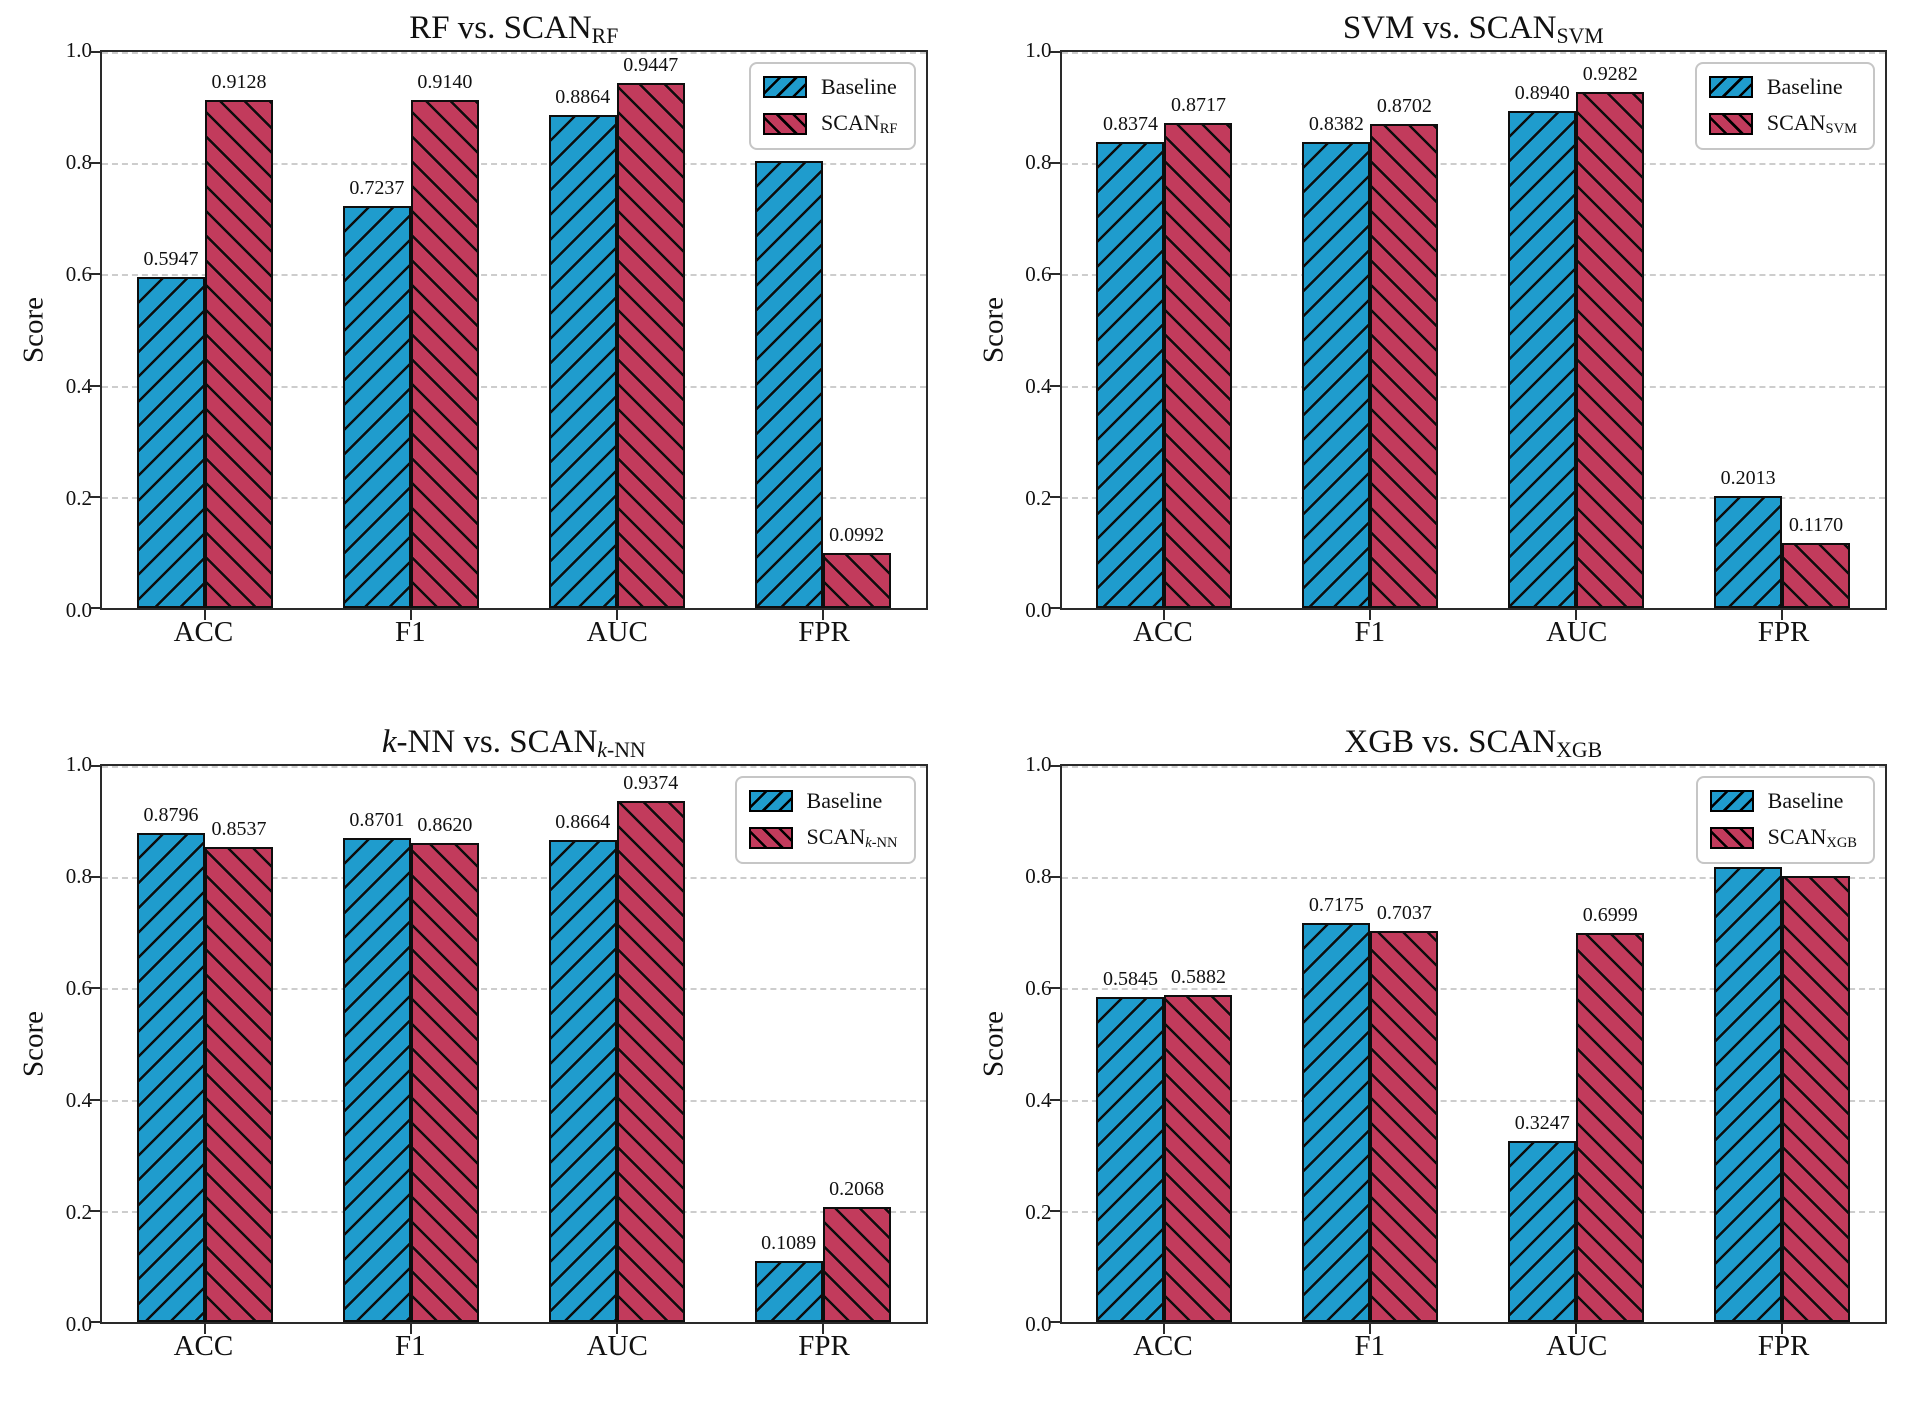  What do you see at coordinates (824, 1346) in the screenshot?
I see `x-tick-label-fpr: FPR` at bounding box center [824, 1346].